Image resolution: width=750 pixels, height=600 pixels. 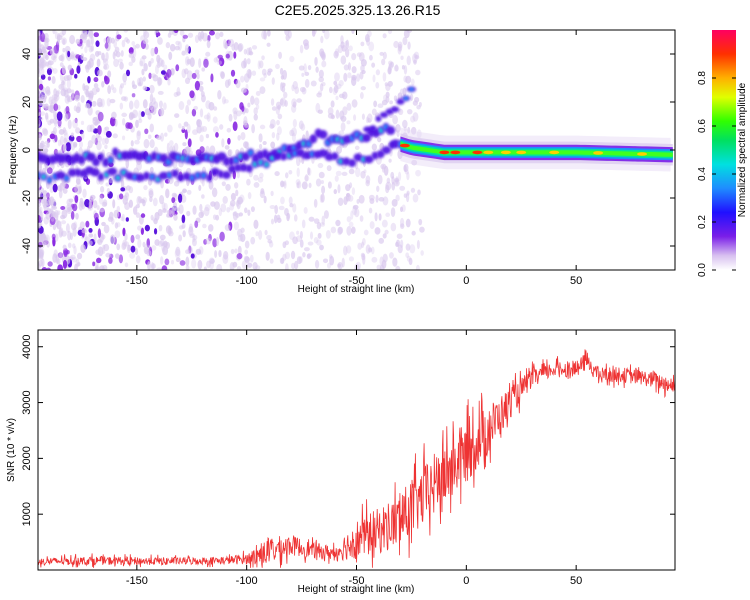 What do you see at coordinates (137, 581) in the screenshot?
I see `x-tick-label: -150` at bounding box center [137, 581].